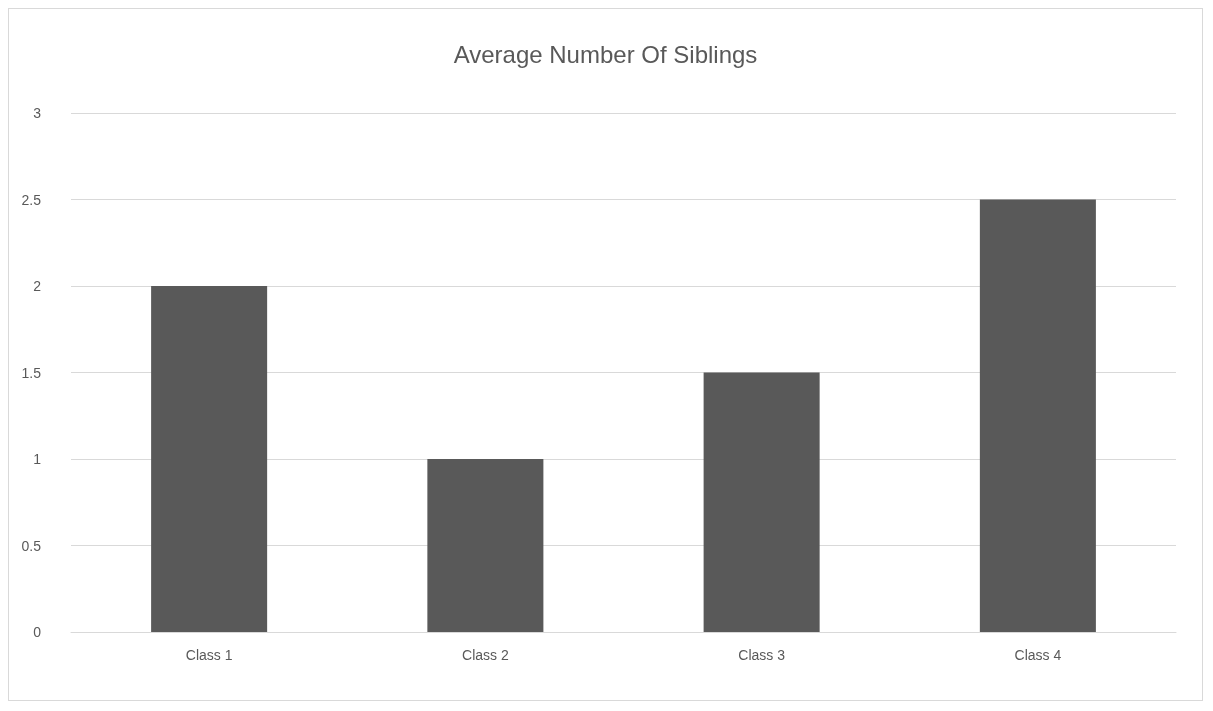 Image resolution: width=1213 pixels, height=711 pixels. I want to click on y-tick-label: 2, so click(37, 286).